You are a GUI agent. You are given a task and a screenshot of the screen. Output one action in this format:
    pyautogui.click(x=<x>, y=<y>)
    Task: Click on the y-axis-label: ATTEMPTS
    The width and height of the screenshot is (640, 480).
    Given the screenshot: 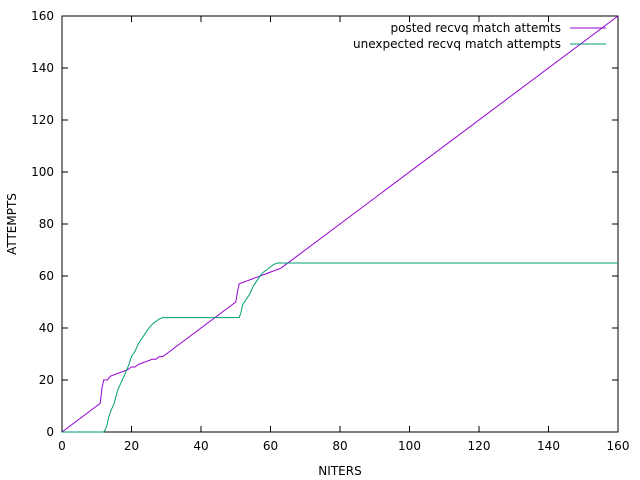 What is the action you would take?
    pyautogui.click(x=12, y=224)
    